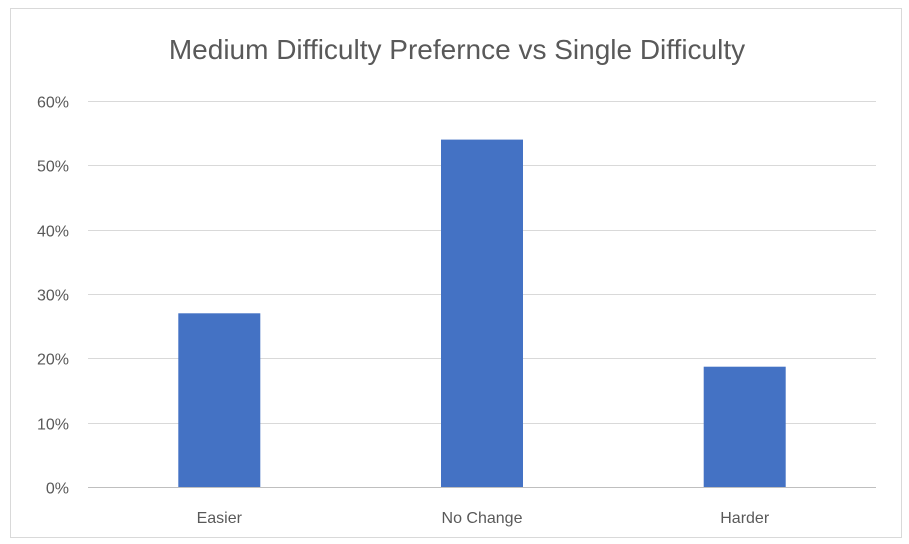 The image size is (909, 544). Describe the element at coordinates (53, 167) in the screenshot. I see `y-tick-label: 50%` at that location.